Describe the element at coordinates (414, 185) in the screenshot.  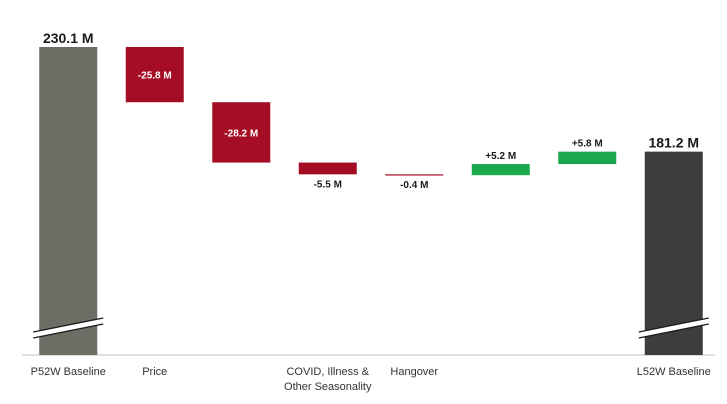
I see `data-label-5: -0.4 M` at that location.